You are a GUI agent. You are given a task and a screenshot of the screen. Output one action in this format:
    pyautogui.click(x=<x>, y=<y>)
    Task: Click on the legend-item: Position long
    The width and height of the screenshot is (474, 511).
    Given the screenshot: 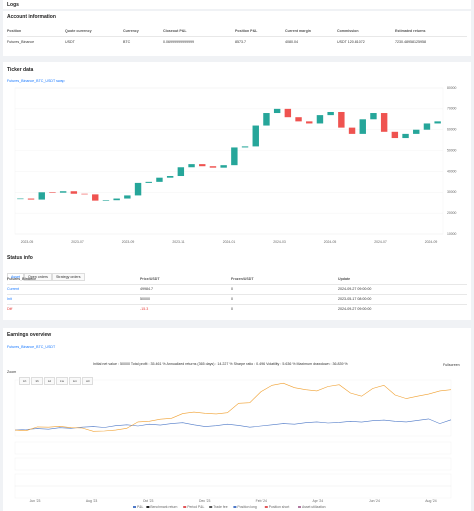 What is the action you would take?
    pyautogui.click(x=247, y=507)
    